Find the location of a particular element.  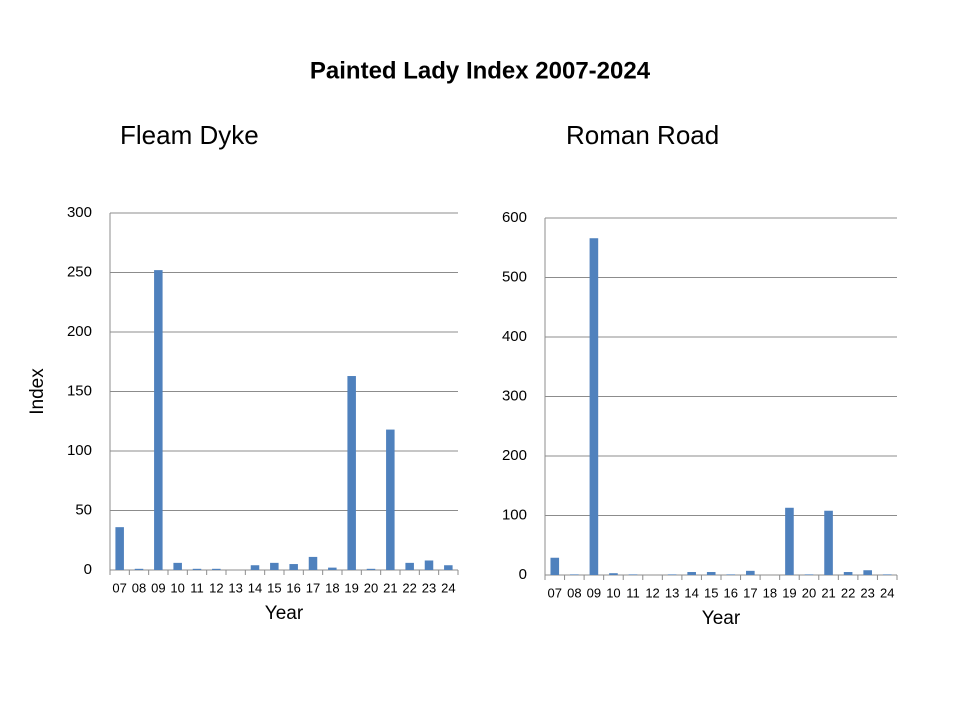

chart-title: Roman Road is located at coordinates (642, 135).